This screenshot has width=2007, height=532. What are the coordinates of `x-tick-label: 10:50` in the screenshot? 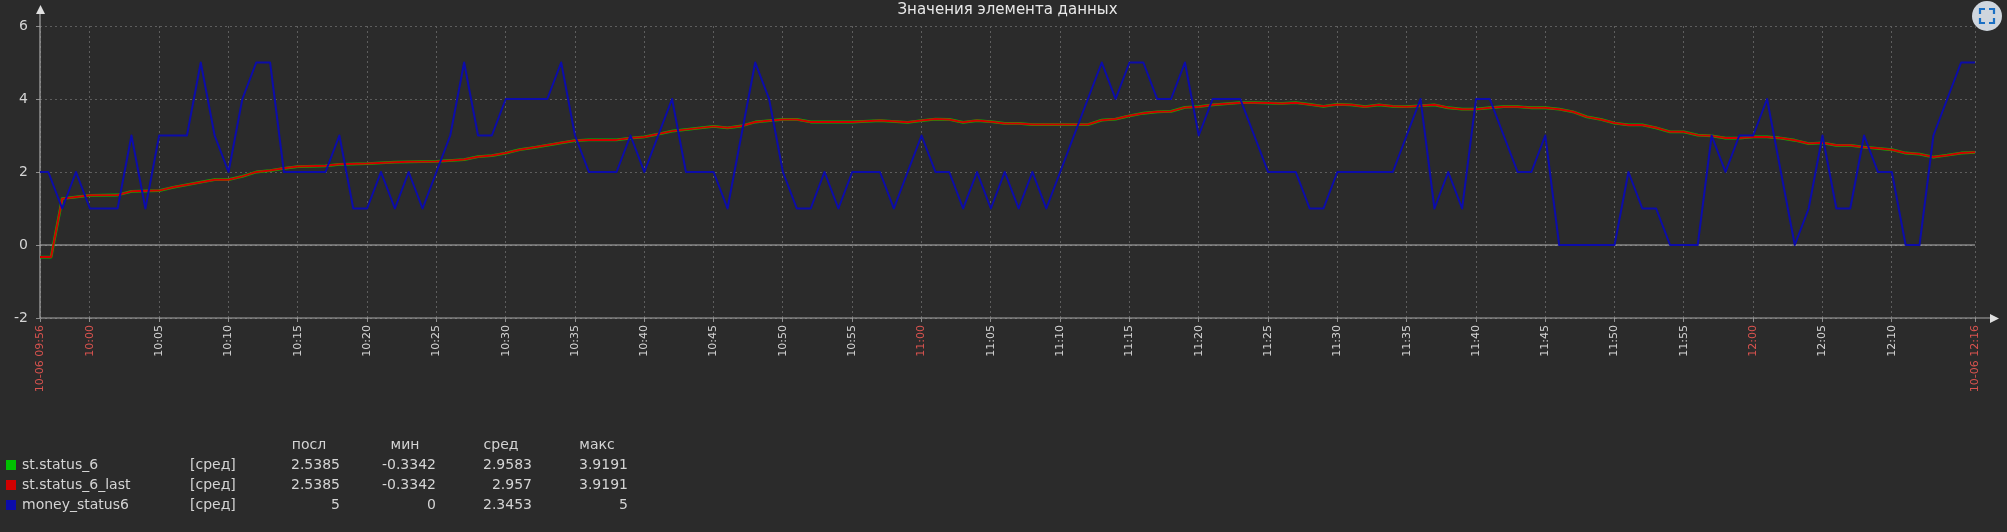 It's located at (782, 341).